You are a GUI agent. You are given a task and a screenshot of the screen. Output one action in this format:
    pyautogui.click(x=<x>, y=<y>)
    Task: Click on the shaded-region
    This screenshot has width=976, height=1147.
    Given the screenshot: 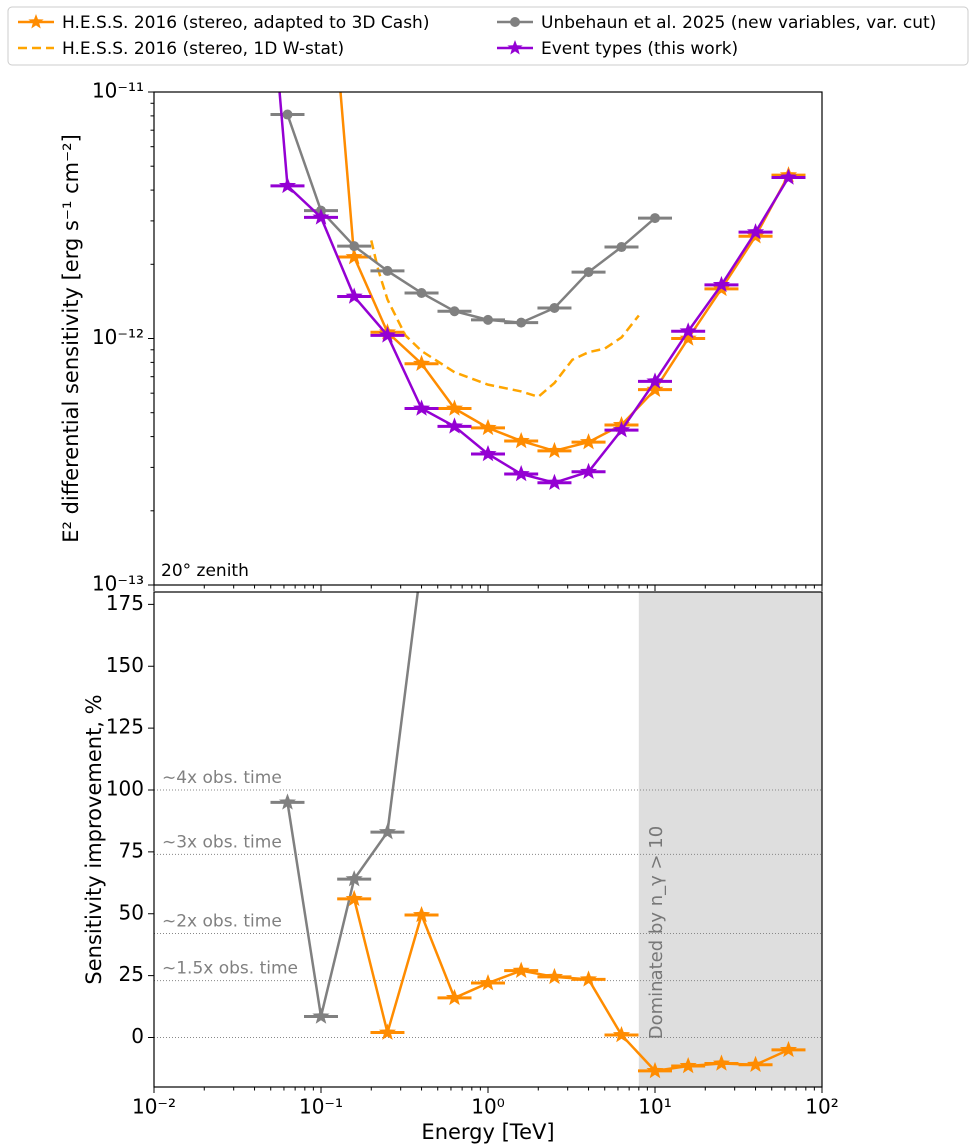 What is the action you would take?
    pyautogui.click(x=730, y=839)
    